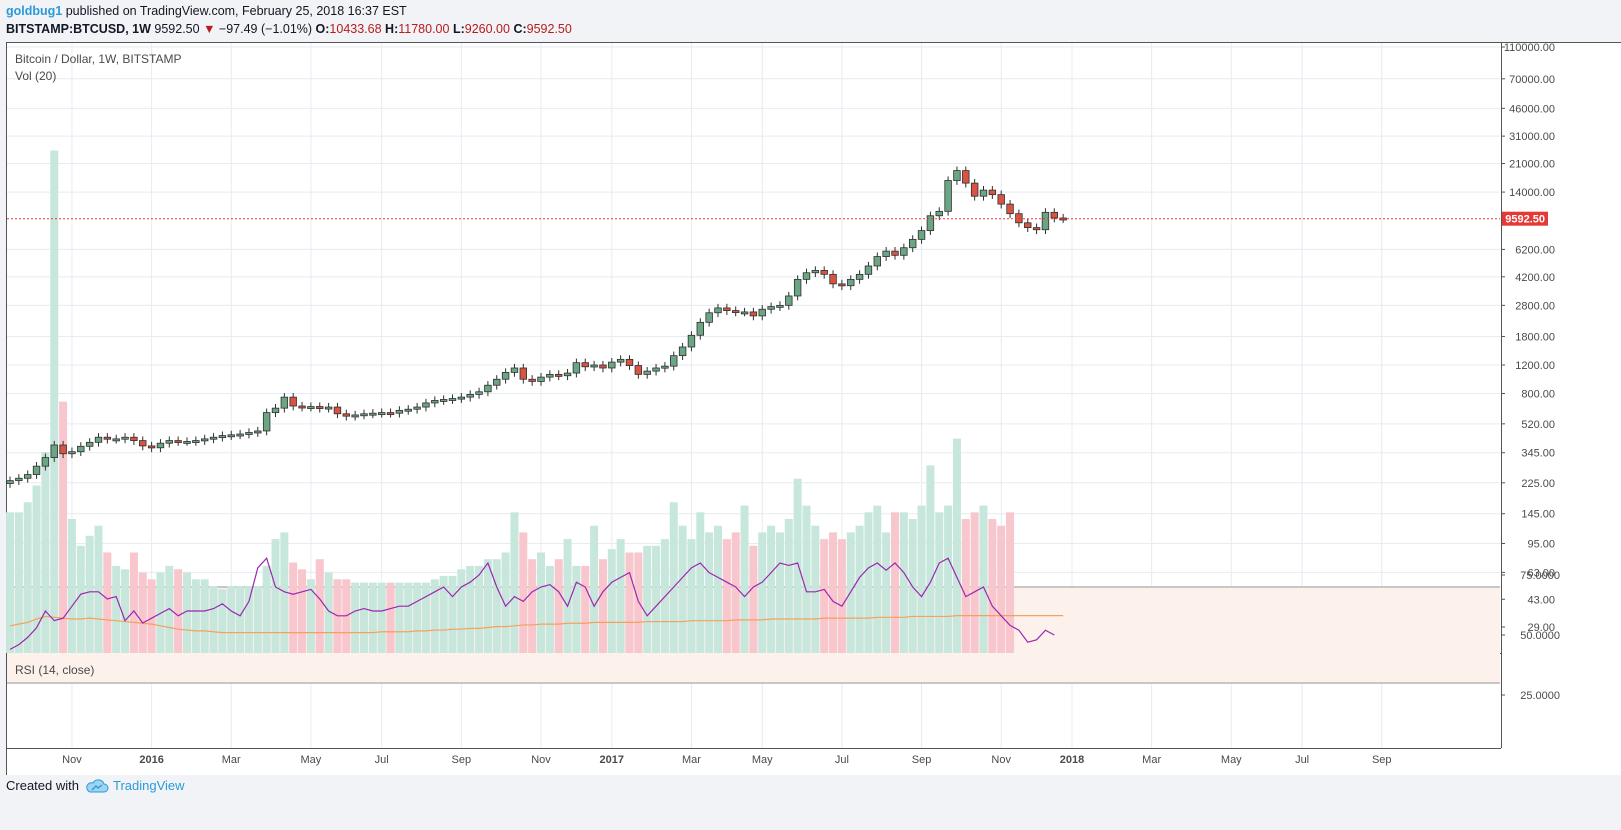 The height and width of the screenshot is (830, 1621). Describe the element at coordinates (1525, 218) in the screenshot. I see `last-price-badge` at that location.